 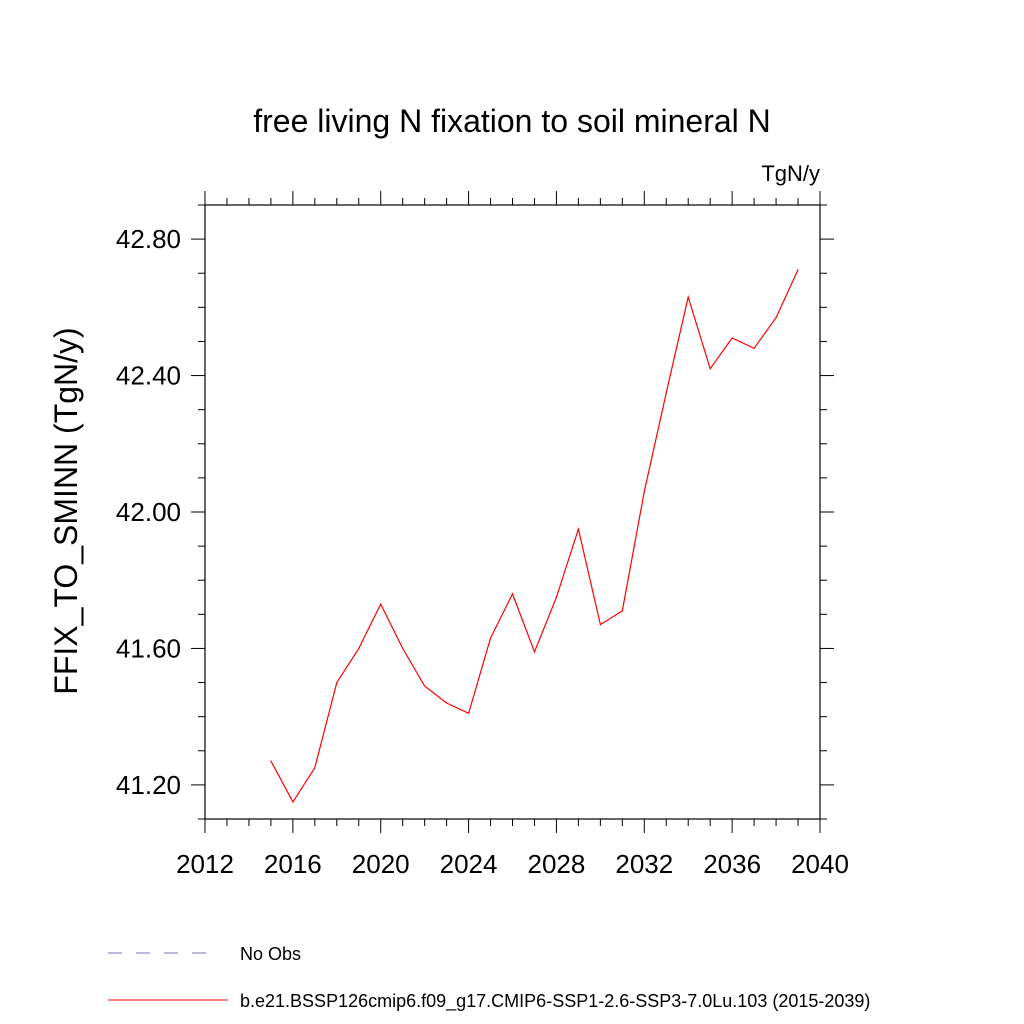 I want to click on x-tick-label: 2040, so click(x=820, y=864).